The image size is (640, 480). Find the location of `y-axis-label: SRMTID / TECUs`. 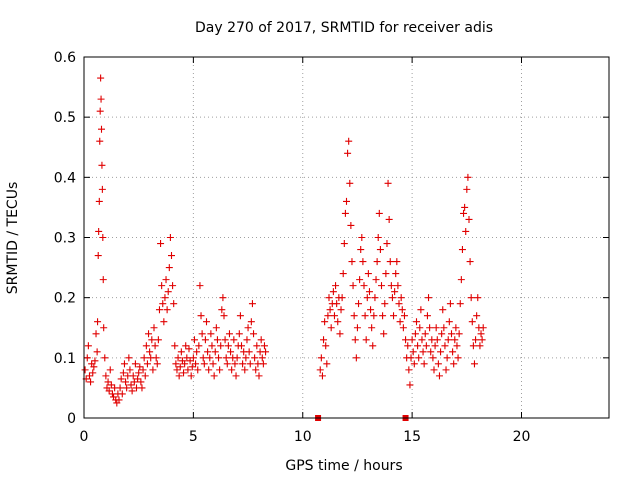

y-axis-label: SRMTID / TECUs is located at coordinates (13, 238).